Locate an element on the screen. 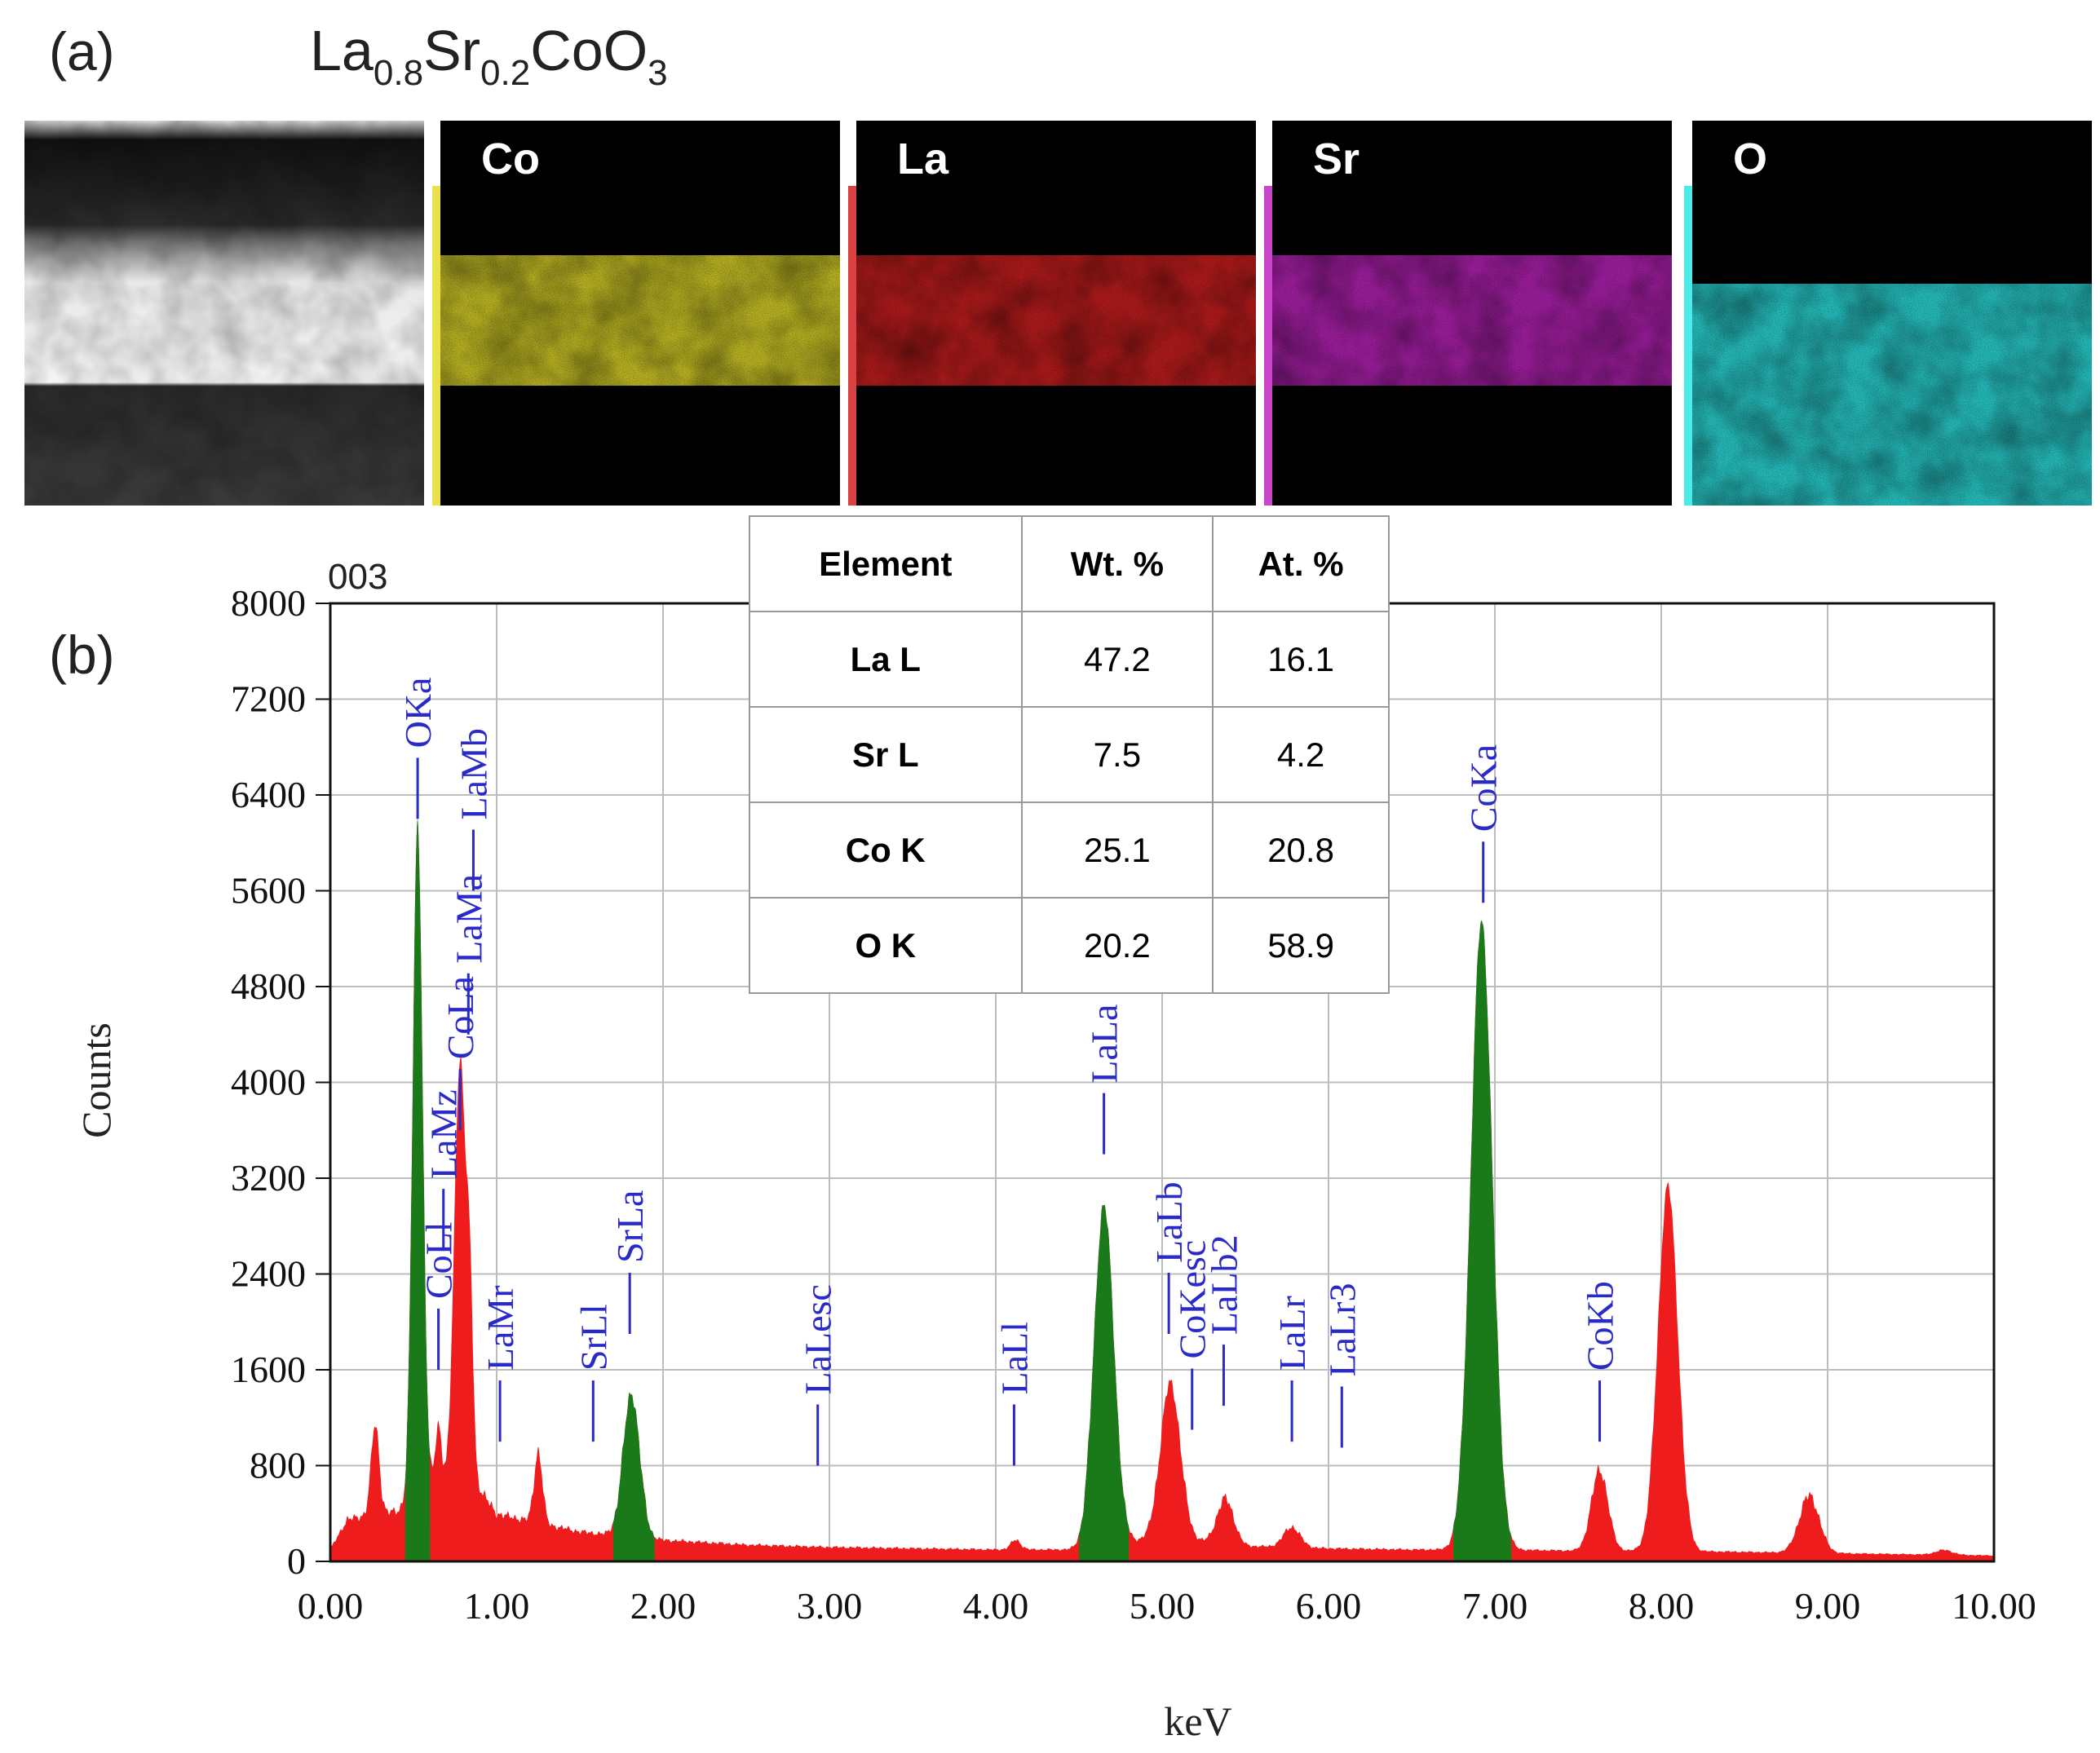  y-tick-label: 7200 is located at coordinates (268, 699).